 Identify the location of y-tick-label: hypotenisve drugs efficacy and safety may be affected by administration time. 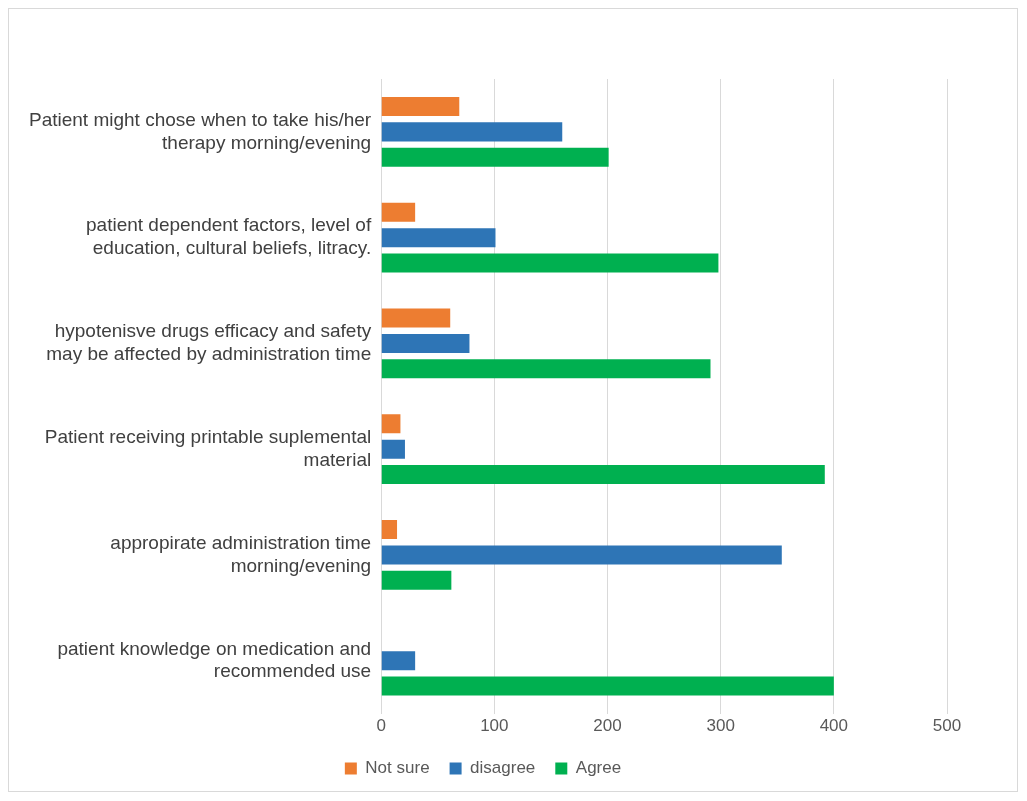
(209, 342).